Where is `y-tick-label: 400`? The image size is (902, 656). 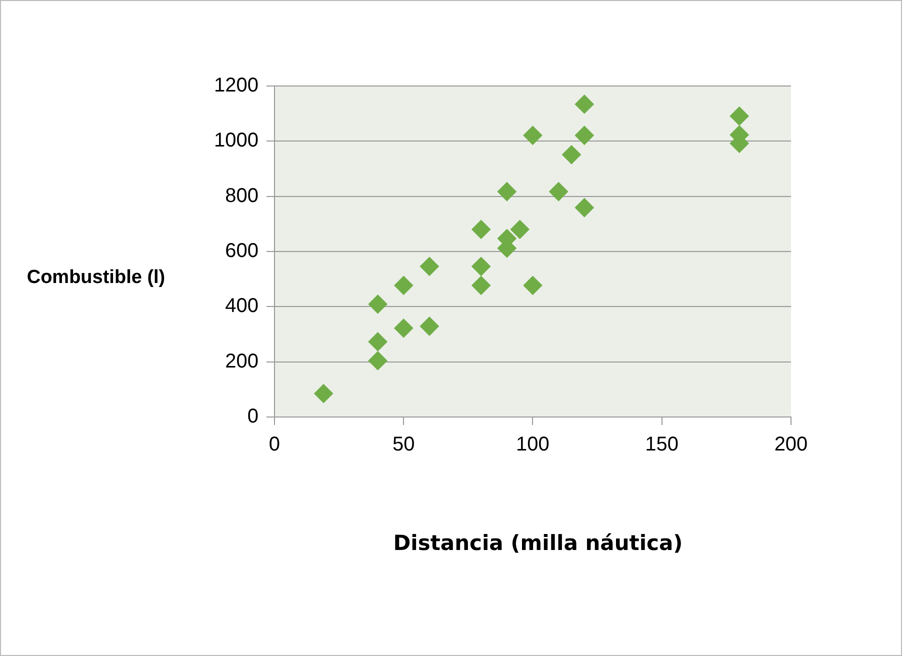
y-tick-label: 400 is located at coordinates (241, 306).